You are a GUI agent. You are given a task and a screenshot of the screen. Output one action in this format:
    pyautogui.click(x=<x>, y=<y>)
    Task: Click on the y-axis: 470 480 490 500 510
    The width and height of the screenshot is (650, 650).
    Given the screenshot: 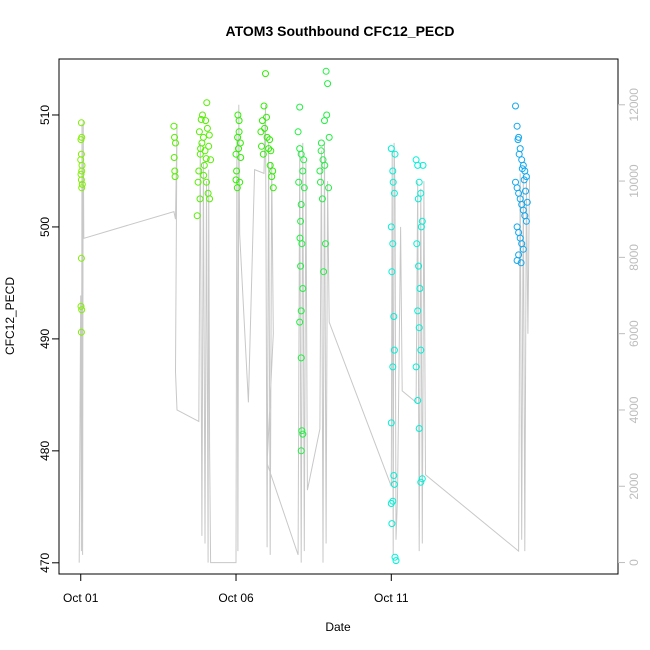 What is the action you would take?
    pyautogui.click(x=48, y=339)
    